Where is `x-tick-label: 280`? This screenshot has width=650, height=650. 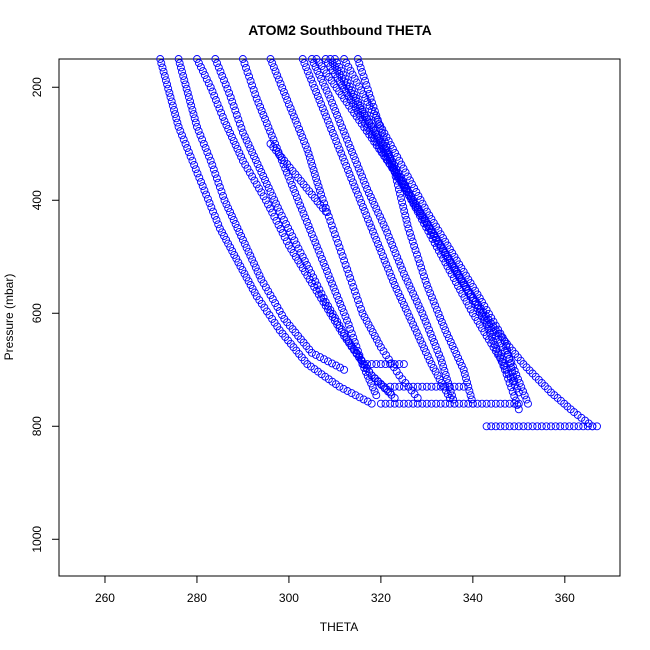 x-tick-label: 280 is located at coordinates (197, 598).